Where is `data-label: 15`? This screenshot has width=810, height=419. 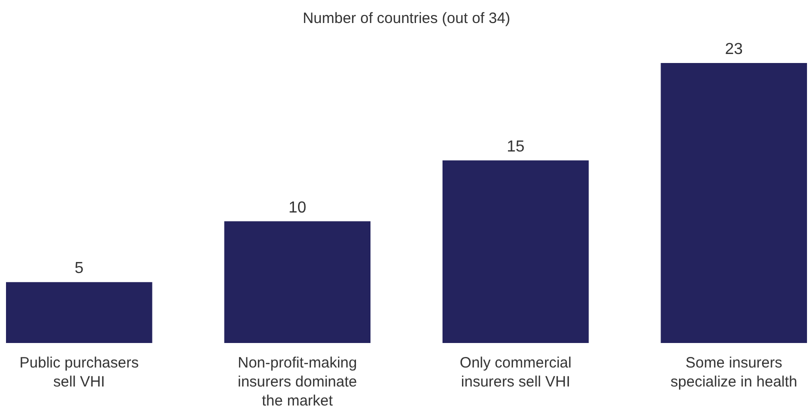 data-label: 15 is located at coordinates (515, 147).